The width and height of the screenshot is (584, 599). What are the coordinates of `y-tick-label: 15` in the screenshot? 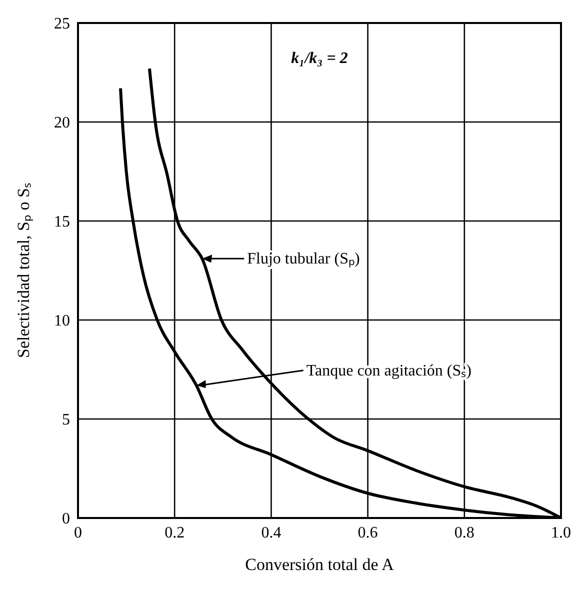 It's located at (62, 222).